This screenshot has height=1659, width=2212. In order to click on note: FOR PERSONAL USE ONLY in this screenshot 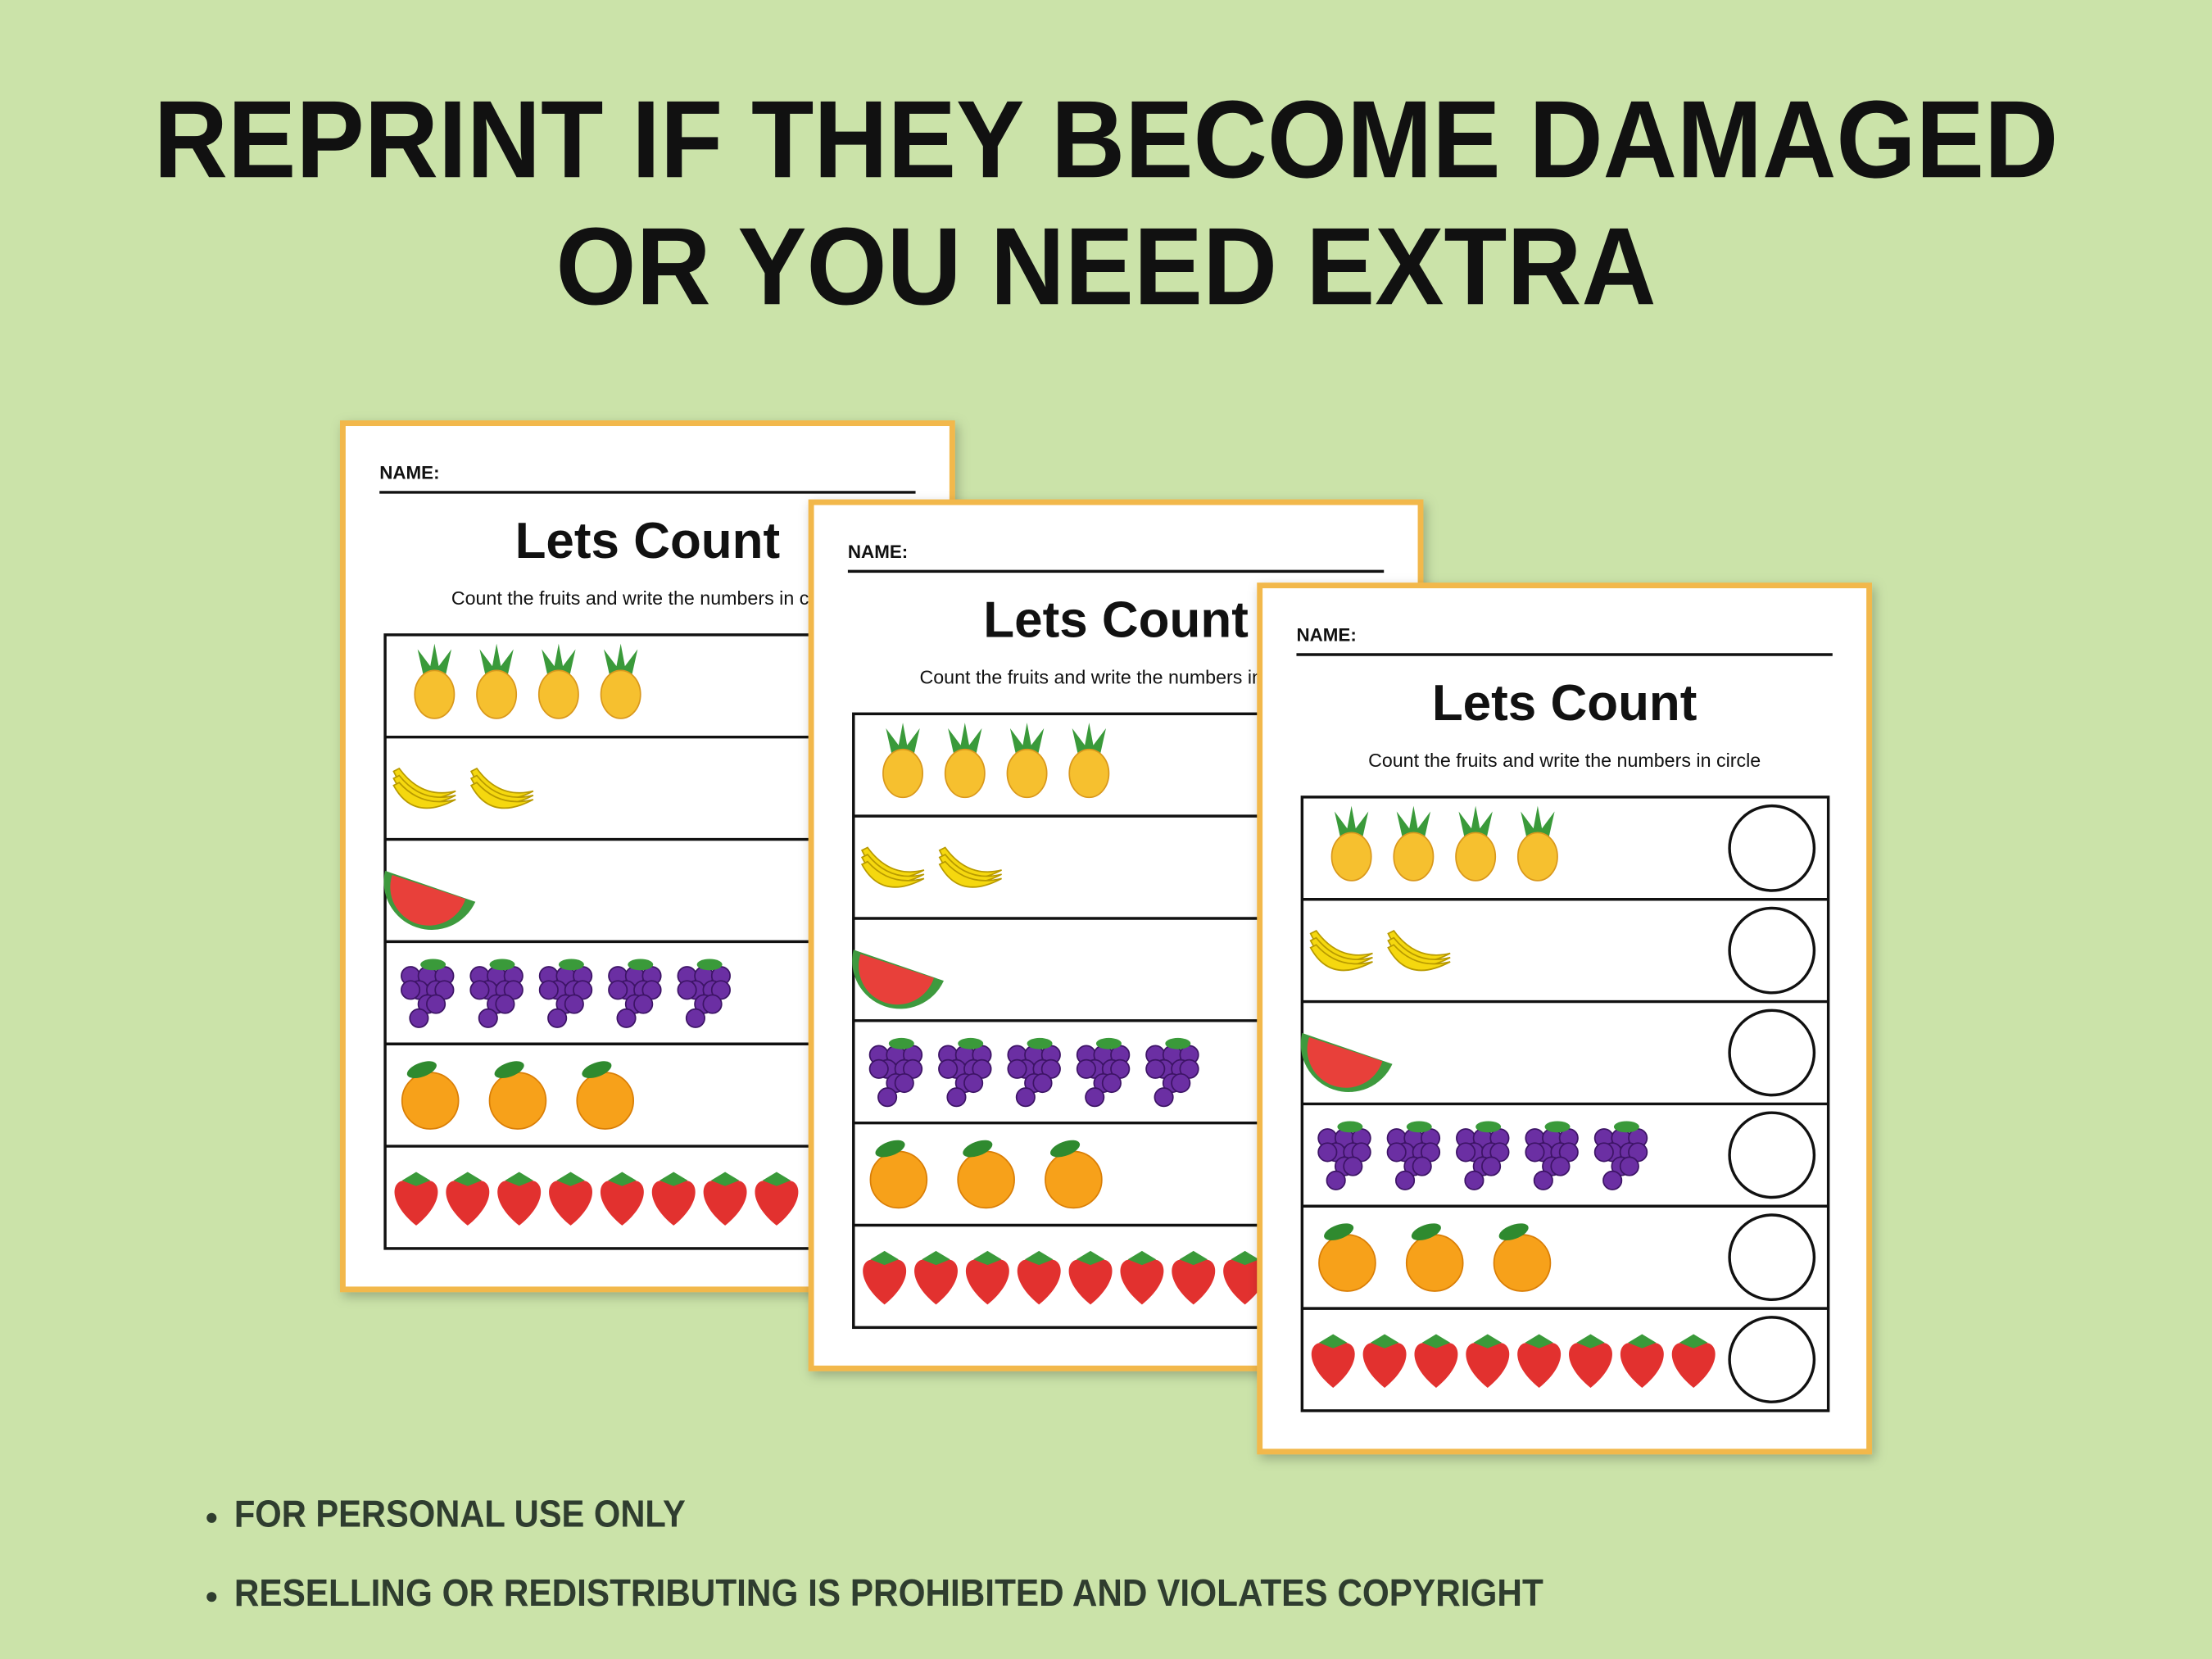, I will do `click(460, 1513)`.